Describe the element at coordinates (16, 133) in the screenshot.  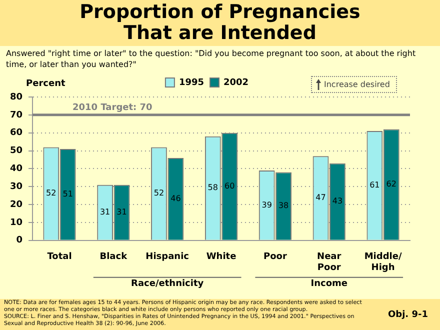
I see `y-tick-label: 60` at that location.